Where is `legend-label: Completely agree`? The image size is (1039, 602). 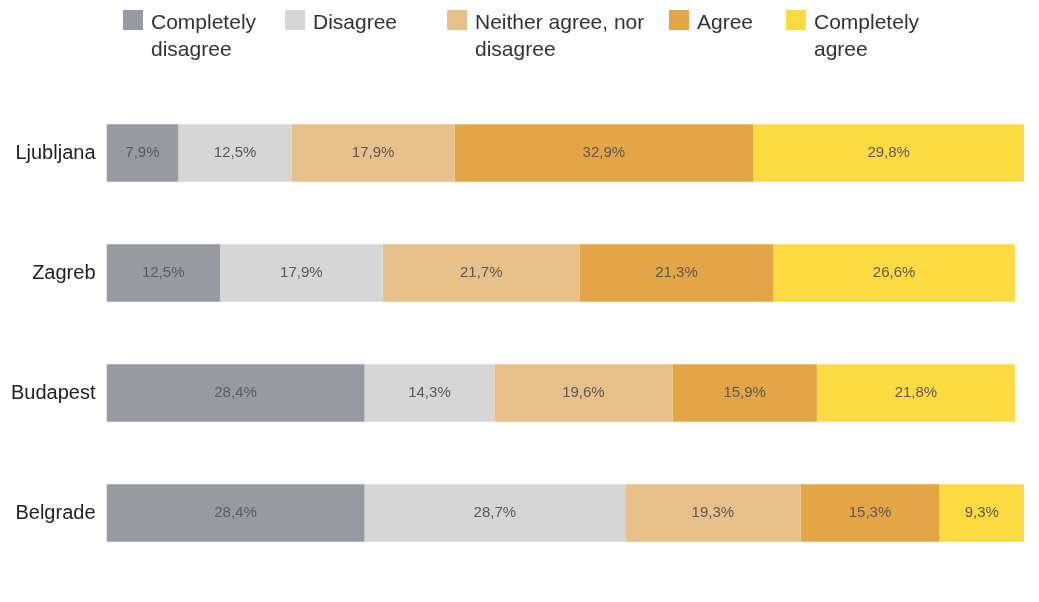
legend-label: Completely agree is located at coordinates (867, 35).